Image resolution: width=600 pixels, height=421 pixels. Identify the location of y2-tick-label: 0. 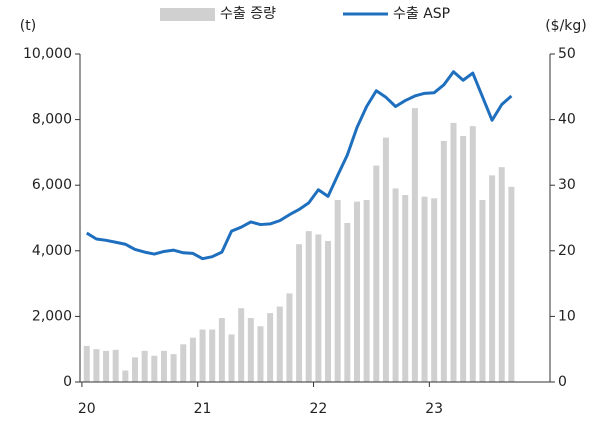
(562, 382).